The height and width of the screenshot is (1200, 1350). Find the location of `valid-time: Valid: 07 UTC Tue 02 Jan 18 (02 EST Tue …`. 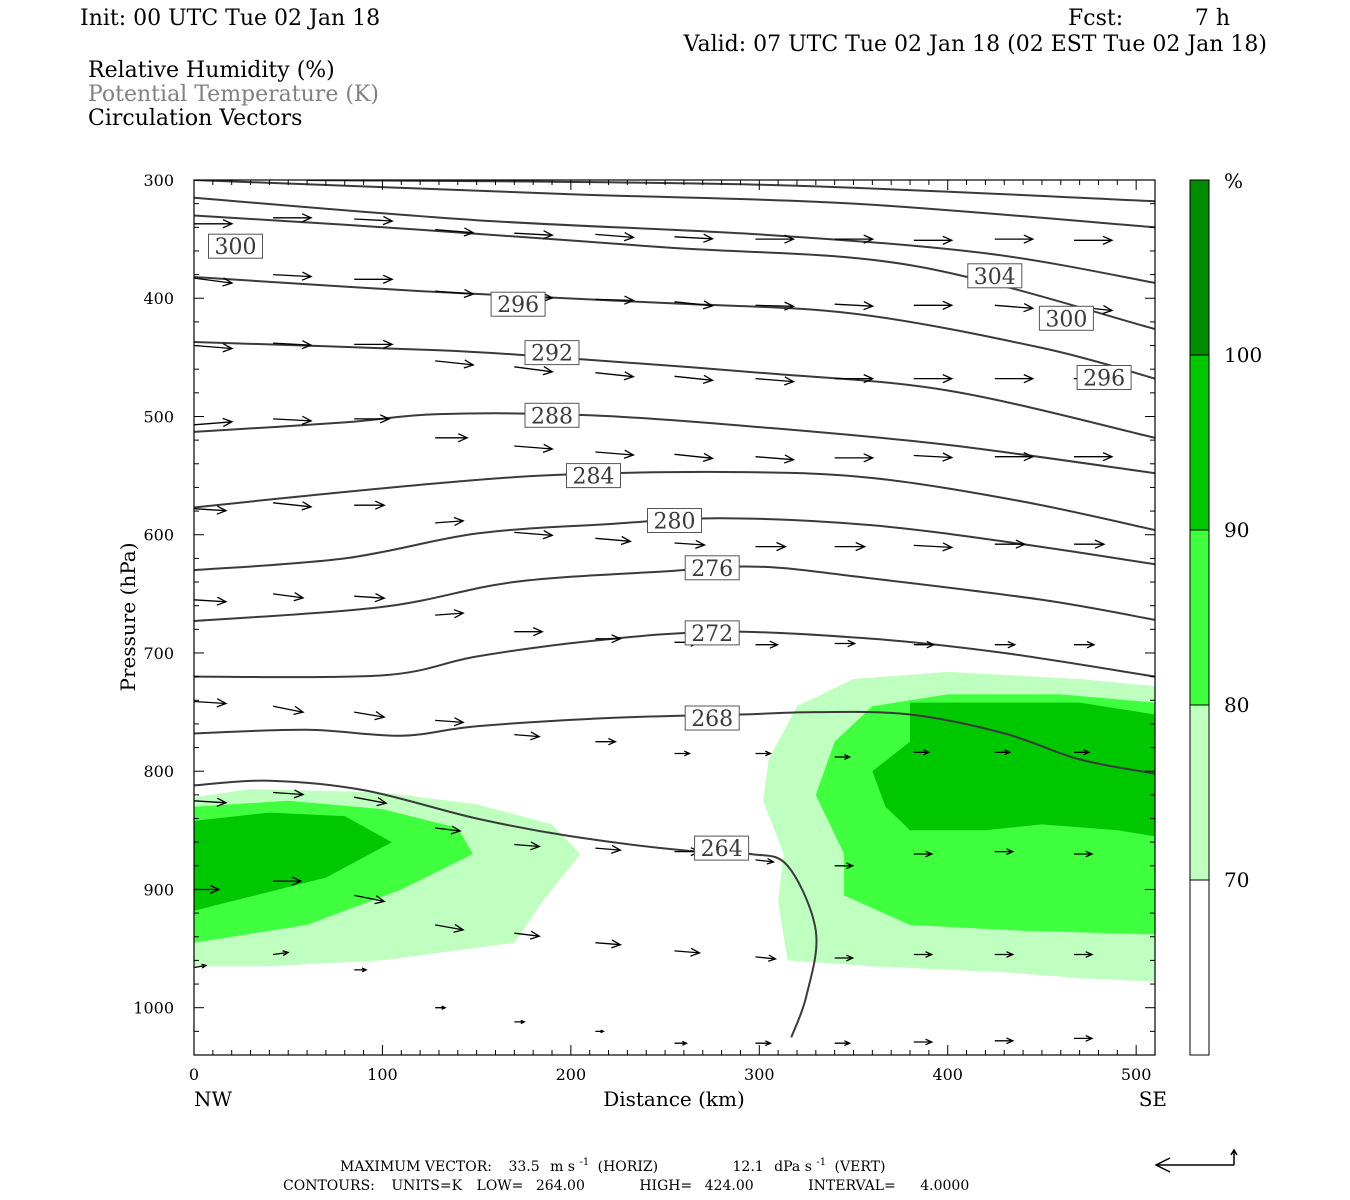

valid-time: Valid: 07 UTC Tue 02 Jan 18 (02 EST Tue … is located at coordinates (975, 44).